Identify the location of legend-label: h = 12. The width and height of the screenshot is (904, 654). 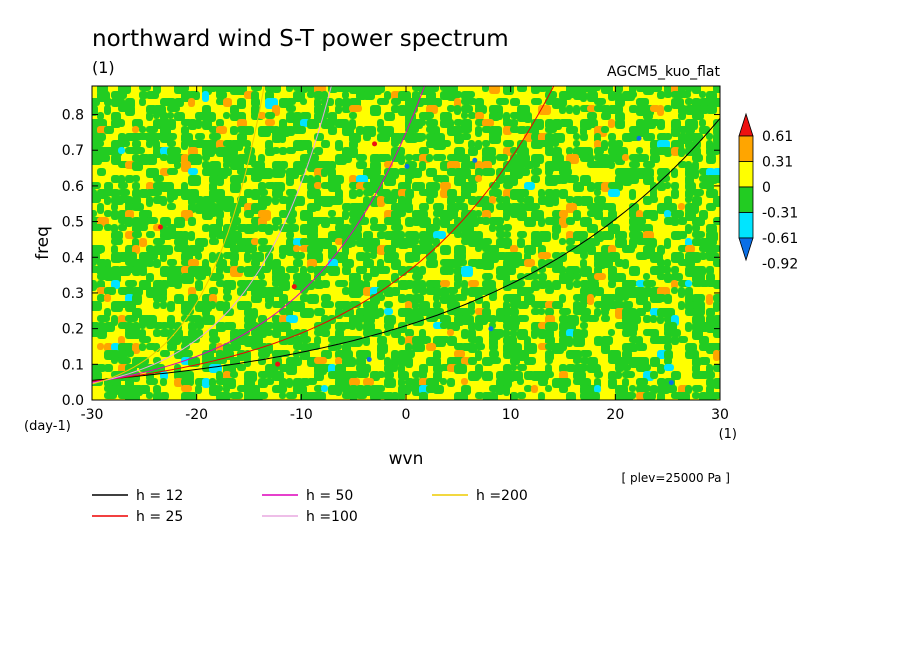
(159, 496).